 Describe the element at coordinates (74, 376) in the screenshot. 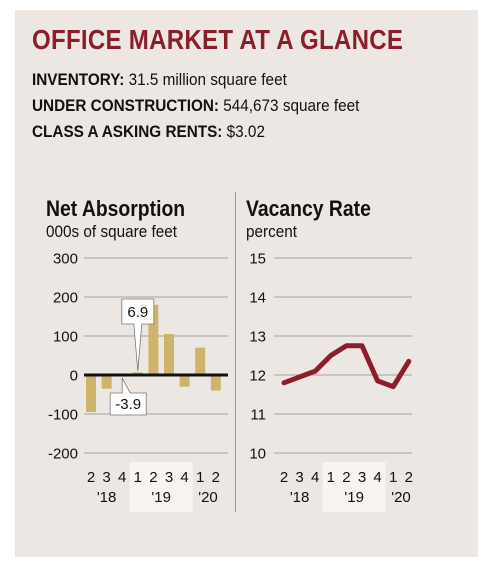

I see `y-tick-label: 0` at that location.